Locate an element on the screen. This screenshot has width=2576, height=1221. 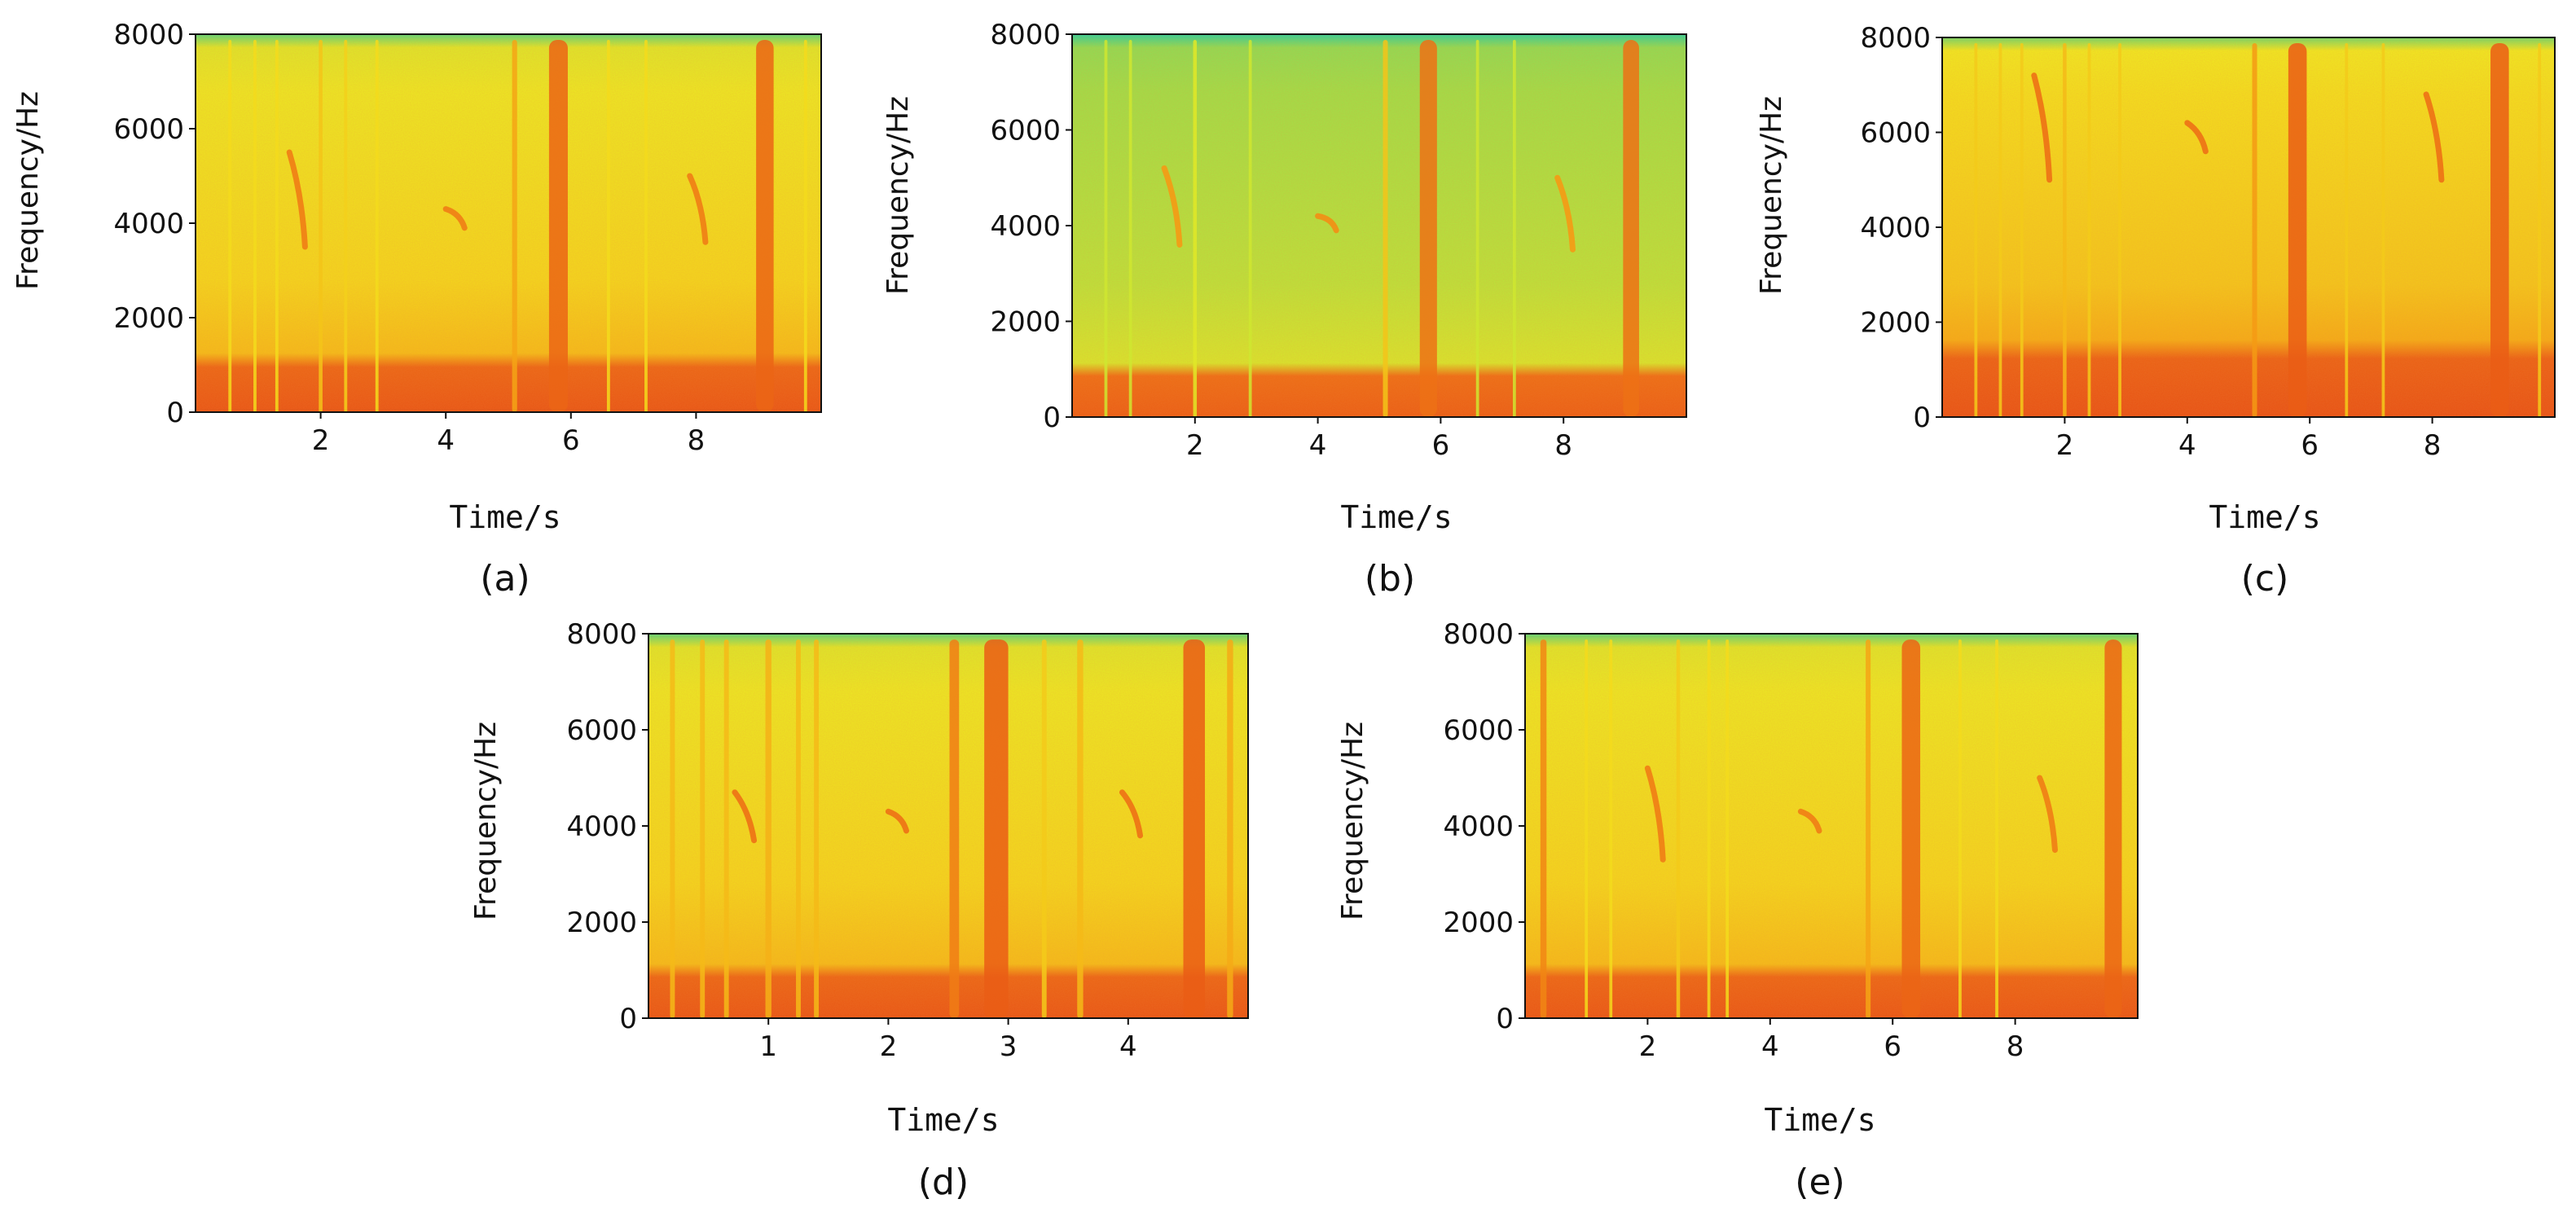
panel-d-xtick-label-4: 4 is located at coordinates (1128, 1046).